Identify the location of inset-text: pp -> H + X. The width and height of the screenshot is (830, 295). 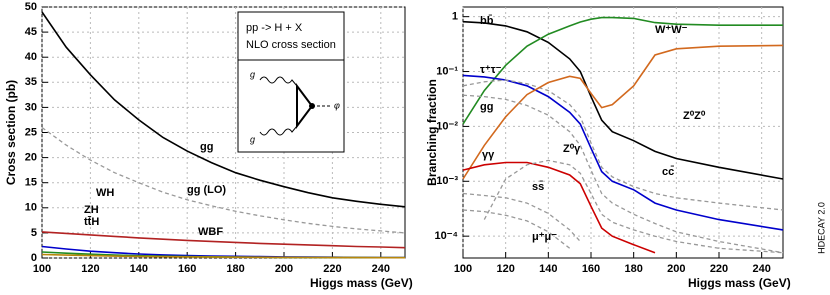
(274, 28).